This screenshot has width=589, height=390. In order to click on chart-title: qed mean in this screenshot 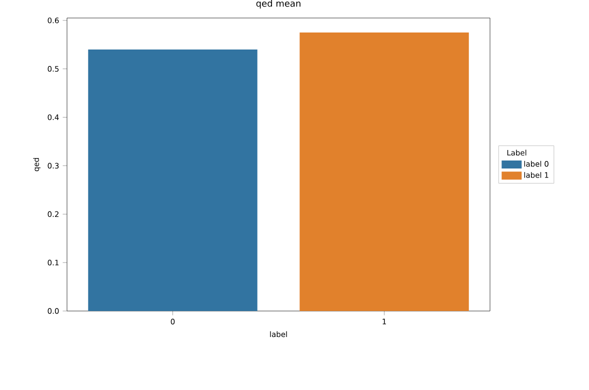, I will do `click(278, 4)`.